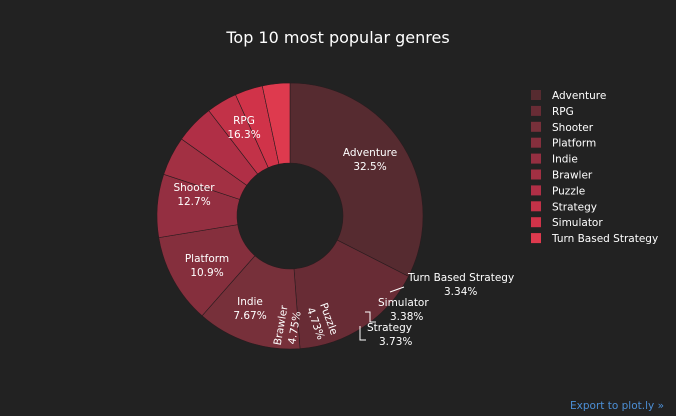 This screenshot has width=676, height=416. I want to click on slice-label-category: Simulator, so click(403, 303).